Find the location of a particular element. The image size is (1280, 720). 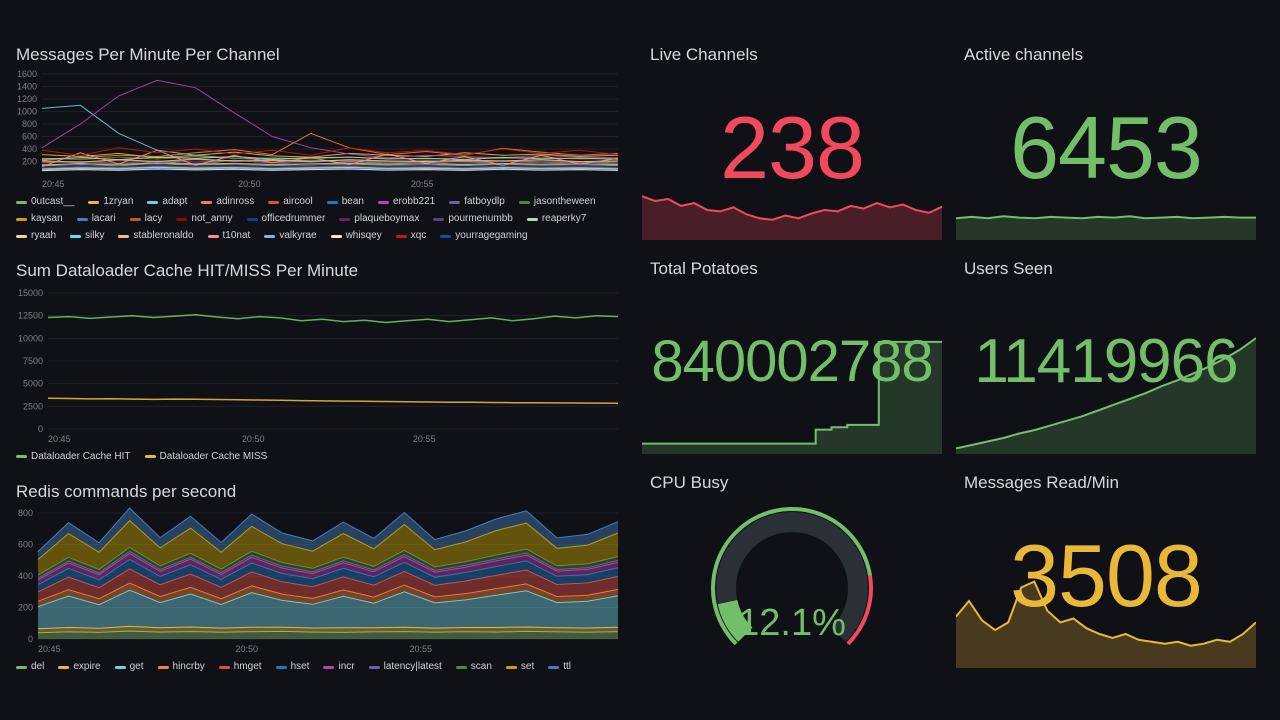

legend-item-officedrummer: officedrummer is located at coordinates (285, 219).